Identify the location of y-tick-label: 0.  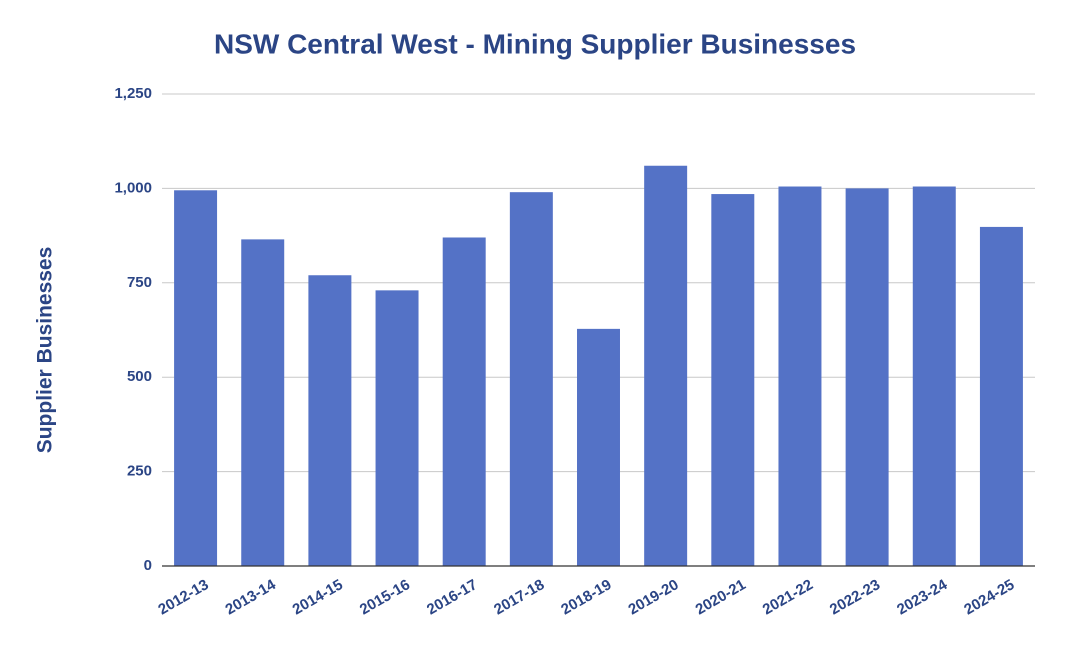
(148, 565).